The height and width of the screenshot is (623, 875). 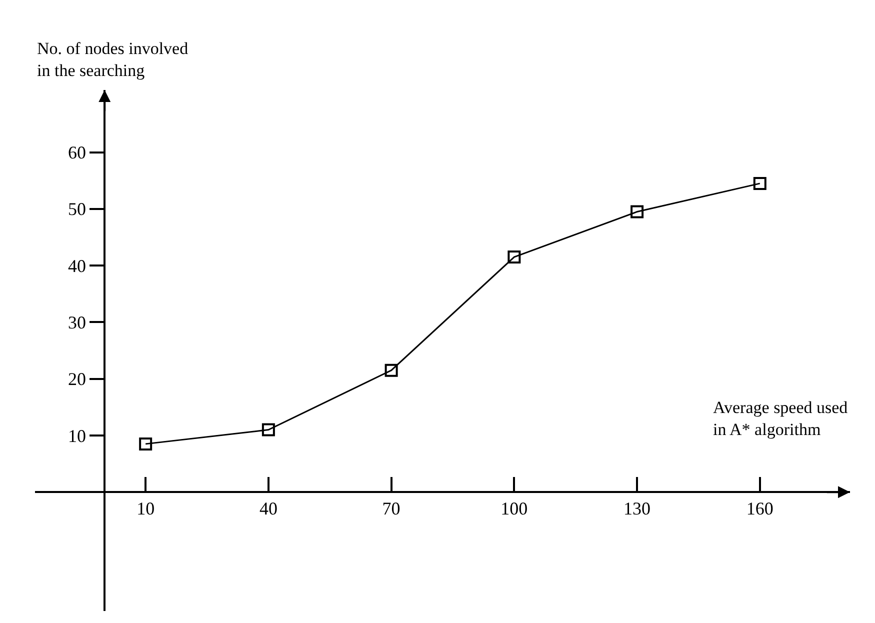 What do you see at coordinates (760, 508) in the screenshot?
I see `x-tick-label: 160` at bounding box center [760, 508].